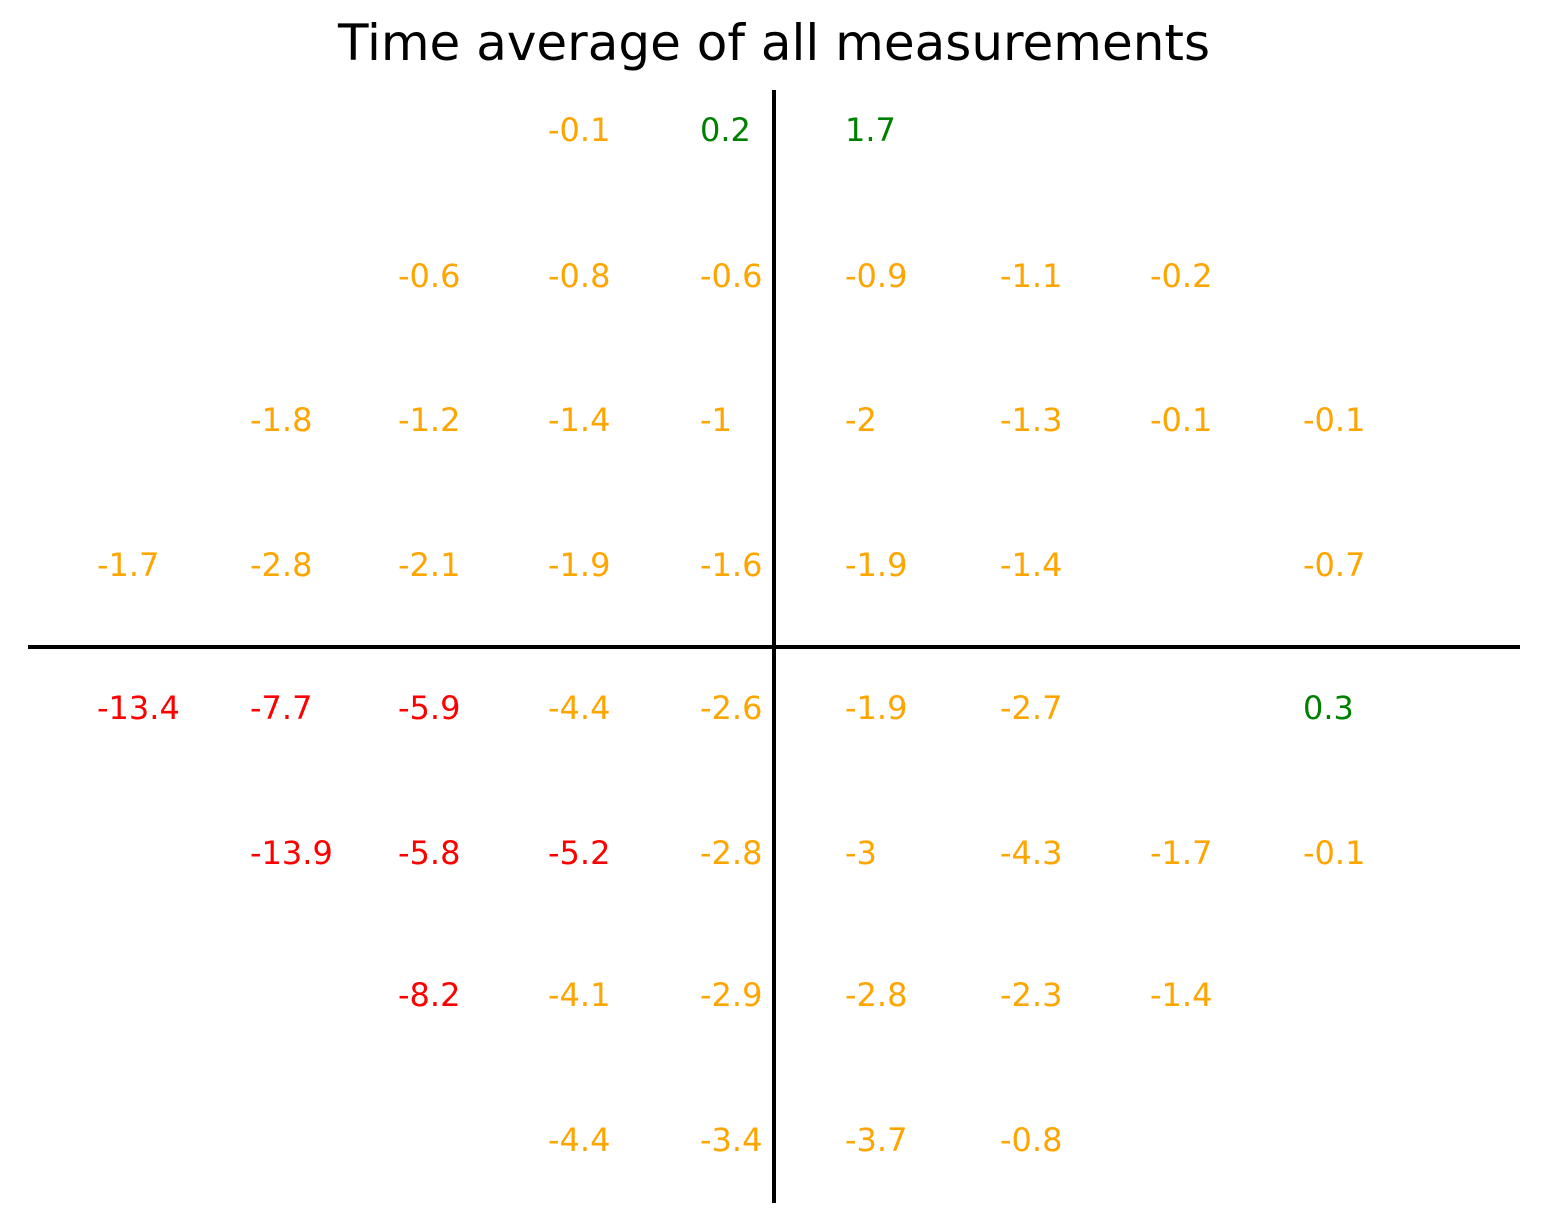 This screenshot has height=1231, width=1548. What do you see at coordinates (870, 130) in the screenshot?
I see `cell-value: 1.7` at bounding box center [870, 130].